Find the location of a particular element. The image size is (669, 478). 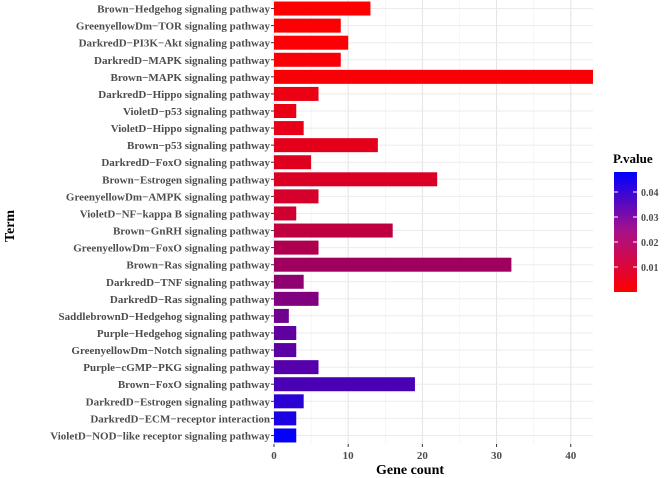

x-axis-title: Gene count is located at coordinates (410, 470).